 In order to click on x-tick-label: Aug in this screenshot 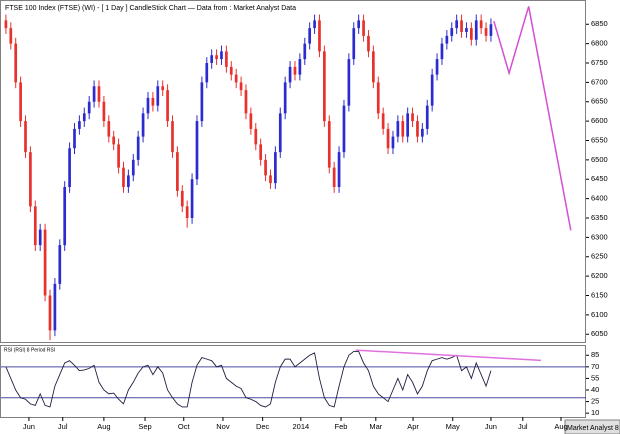, I will do `click(103, 426)`.